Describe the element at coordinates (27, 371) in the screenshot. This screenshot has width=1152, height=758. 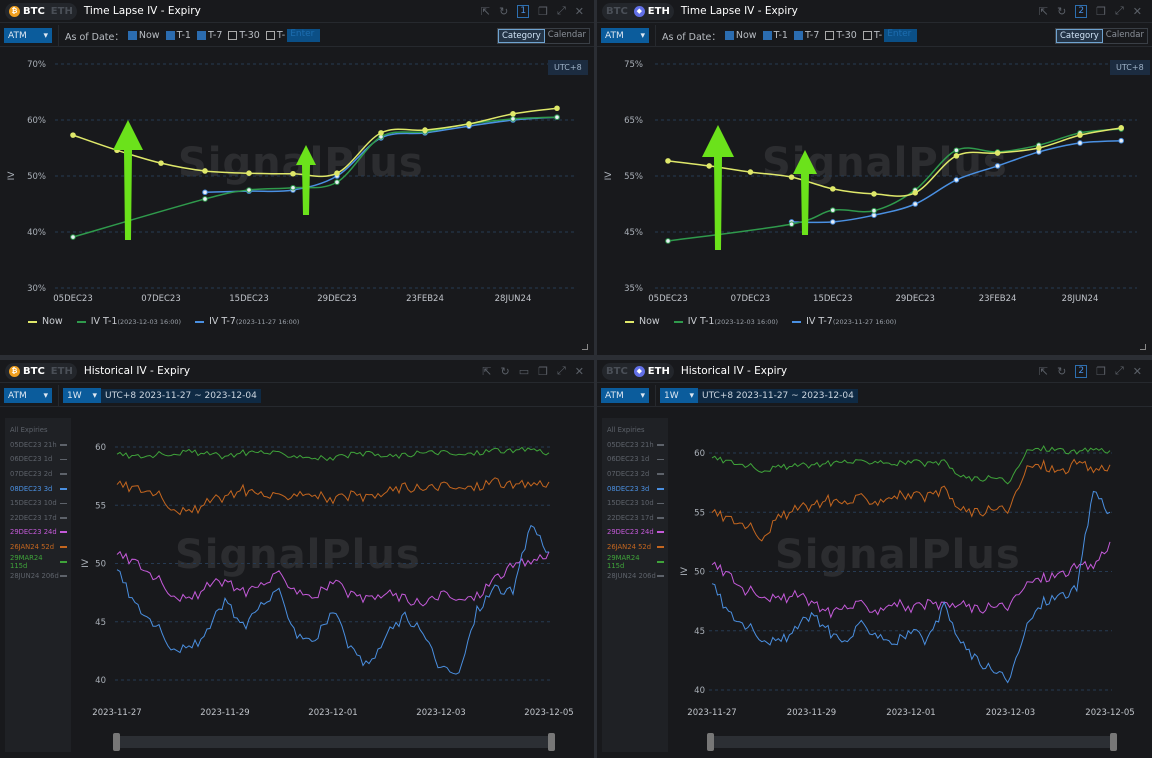
I see `coin-option-btc: ₿ BTC` at that location.